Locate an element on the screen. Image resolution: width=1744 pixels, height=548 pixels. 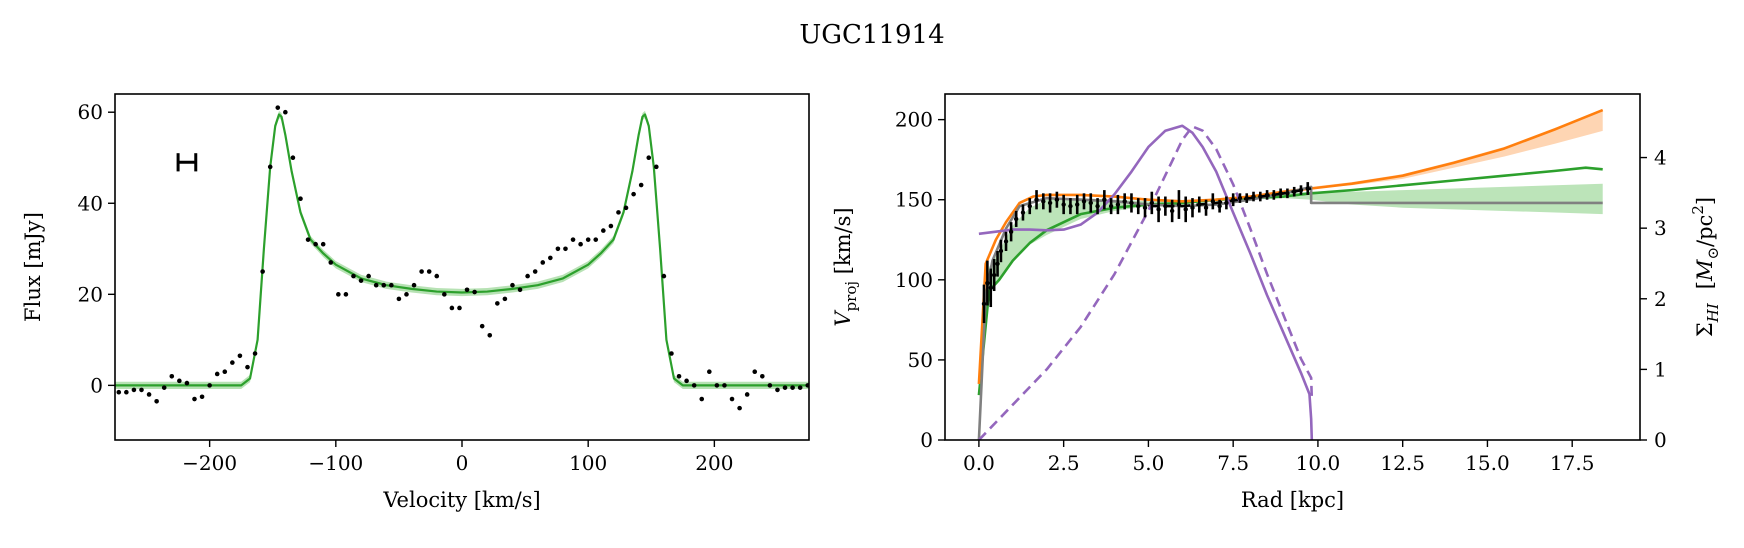
right-y2-tick-label: 0 is located at coordinates (1660, 440).